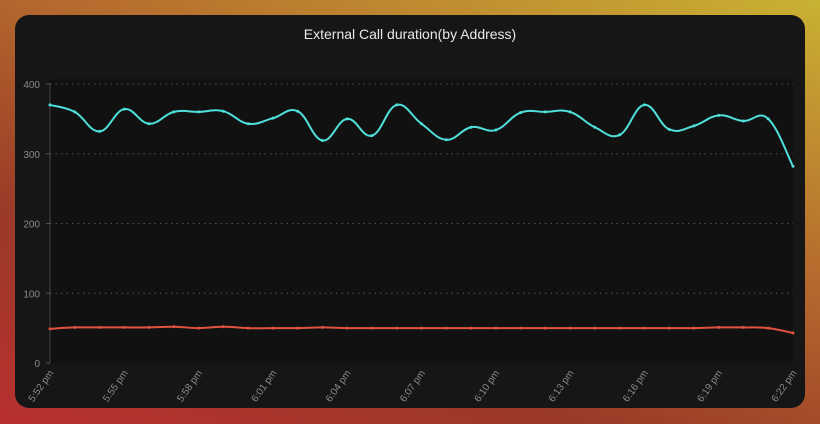 The image size is (820, 424). Describe the element at coordinates (488, 386) in the screenshot. I see `x-tick-label: 6:10 pm` at that location.